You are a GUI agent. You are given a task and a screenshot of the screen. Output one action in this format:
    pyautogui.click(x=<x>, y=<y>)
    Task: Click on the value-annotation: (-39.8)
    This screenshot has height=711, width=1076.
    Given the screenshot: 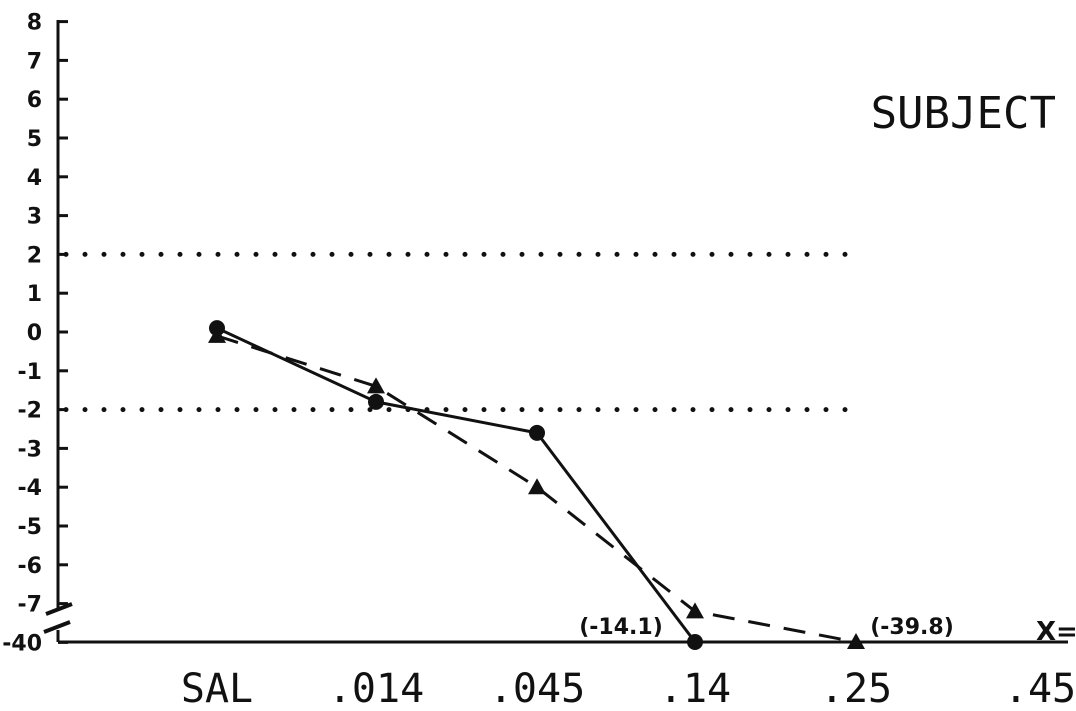 What is the action you would take?
    pyautogui.click(x=912, y=627)
    